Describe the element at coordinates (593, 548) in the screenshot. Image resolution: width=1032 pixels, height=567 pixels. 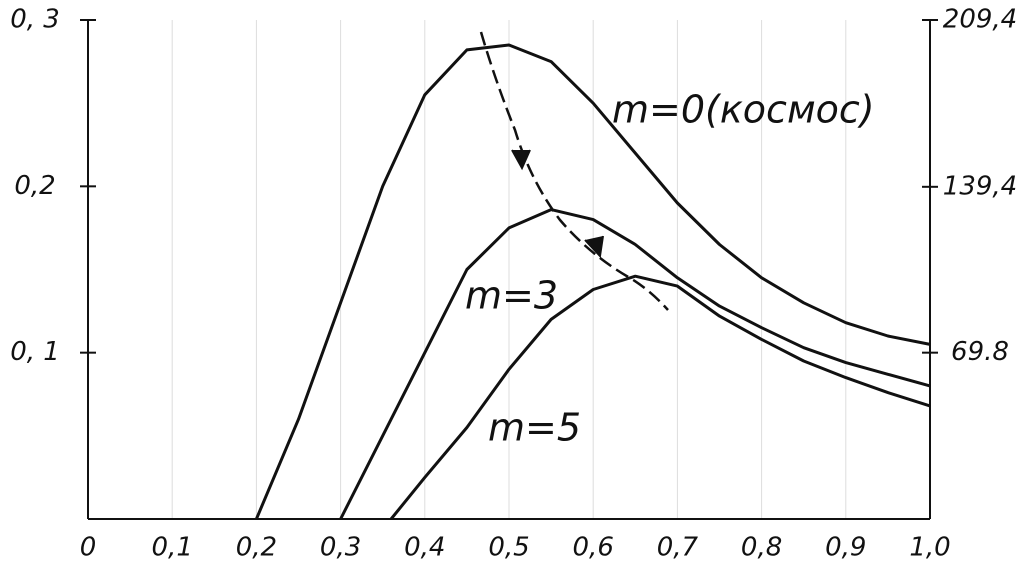
I see `x-tick-label: 0,6` at that location.